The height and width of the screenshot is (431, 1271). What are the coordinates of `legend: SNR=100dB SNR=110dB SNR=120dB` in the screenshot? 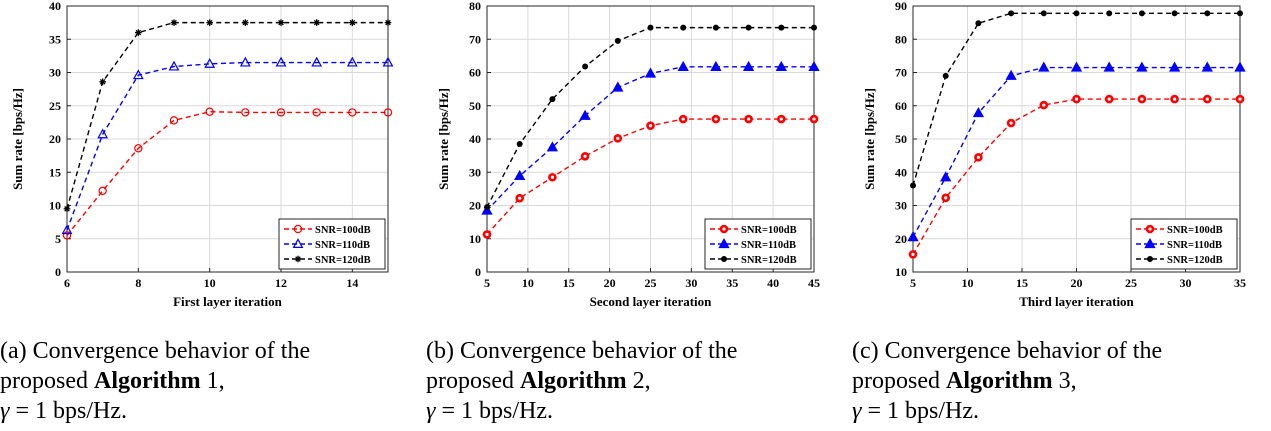 It's located at (758, 244).